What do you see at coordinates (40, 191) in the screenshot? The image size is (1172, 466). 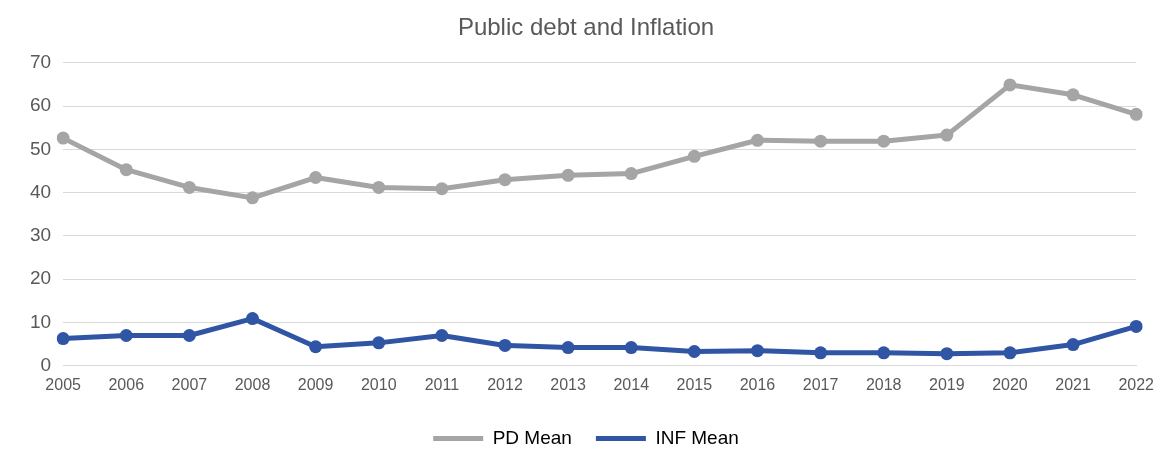 I see `y-tick-label: 40` at bounding box center [40, 191].